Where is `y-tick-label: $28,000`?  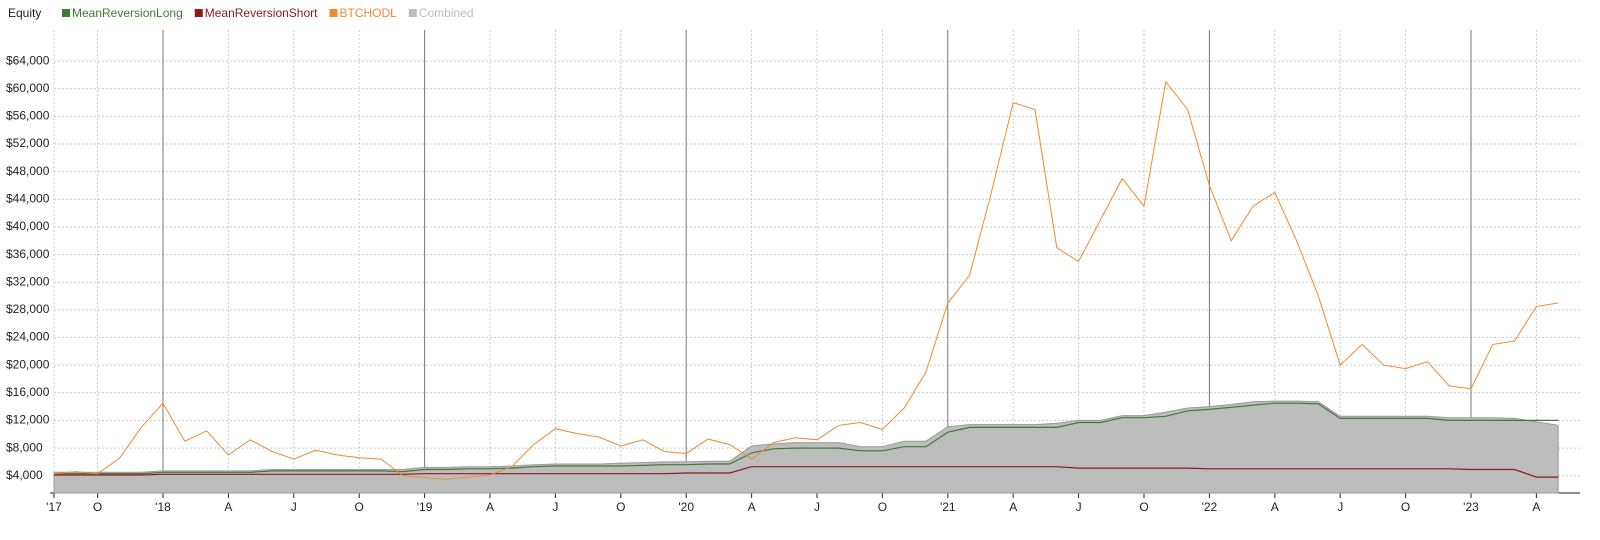 y-tick-label: $28,000 is located at coordinates (28, 309).